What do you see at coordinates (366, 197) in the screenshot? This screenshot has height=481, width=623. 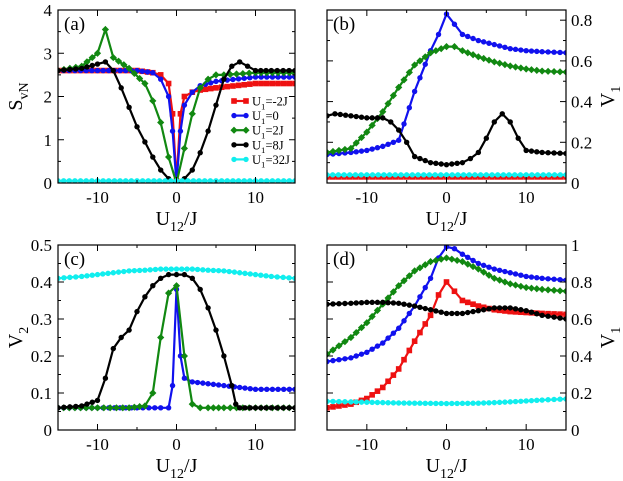 I see `x-tick-label: -10` at bounding box center [366, 197].